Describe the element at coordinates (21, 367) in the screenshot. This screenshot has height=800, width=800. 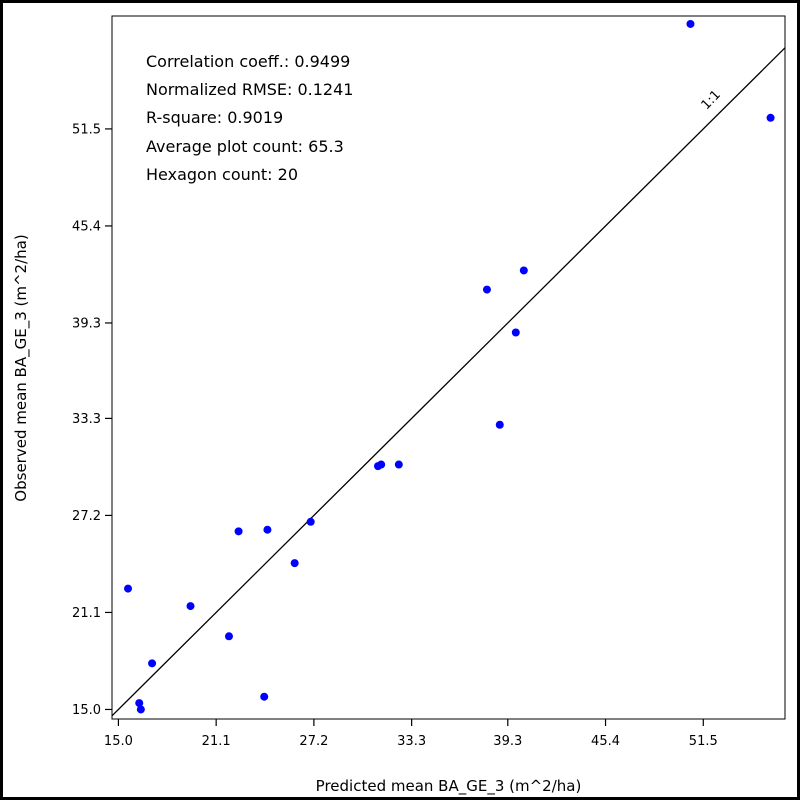
I see `y-axis-label: Observed mean BA_GE_3 (m^2/ha)` at that location.